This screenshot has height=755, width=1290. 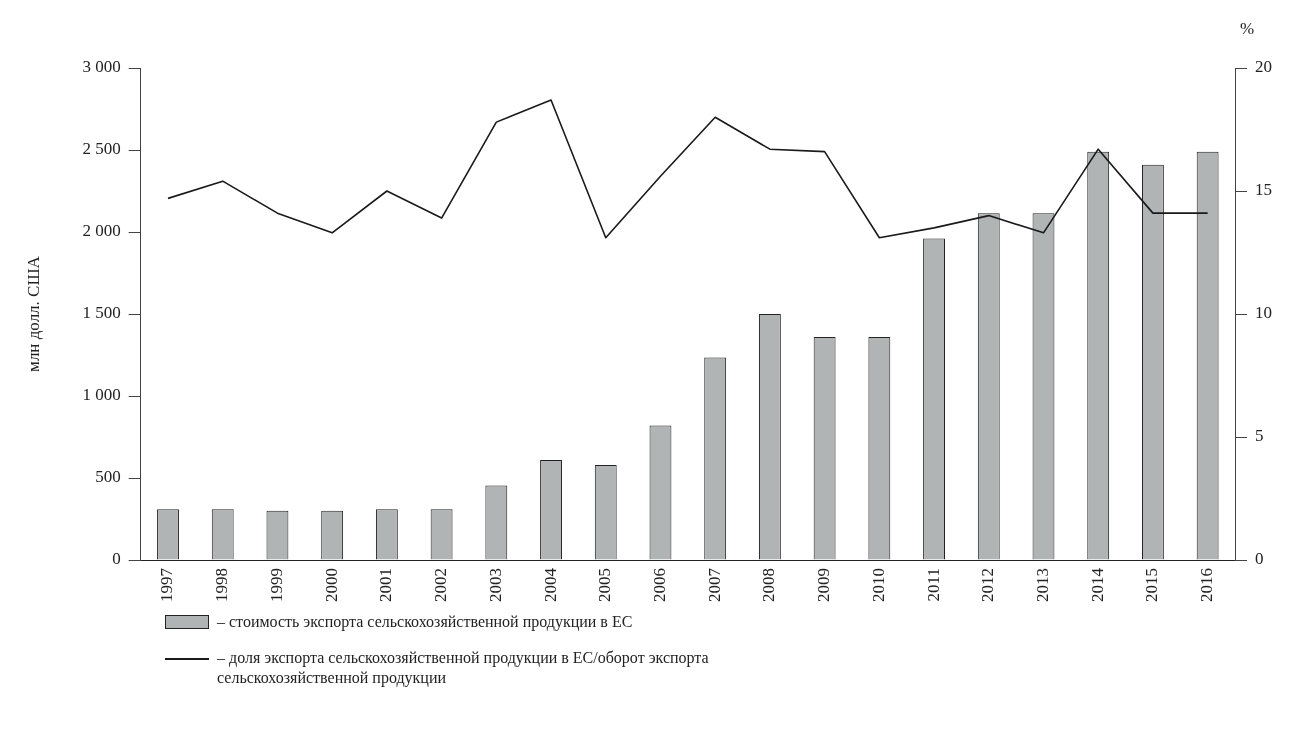 I want to click on y2-tick-label: 10, so click(x=1263, y=313).